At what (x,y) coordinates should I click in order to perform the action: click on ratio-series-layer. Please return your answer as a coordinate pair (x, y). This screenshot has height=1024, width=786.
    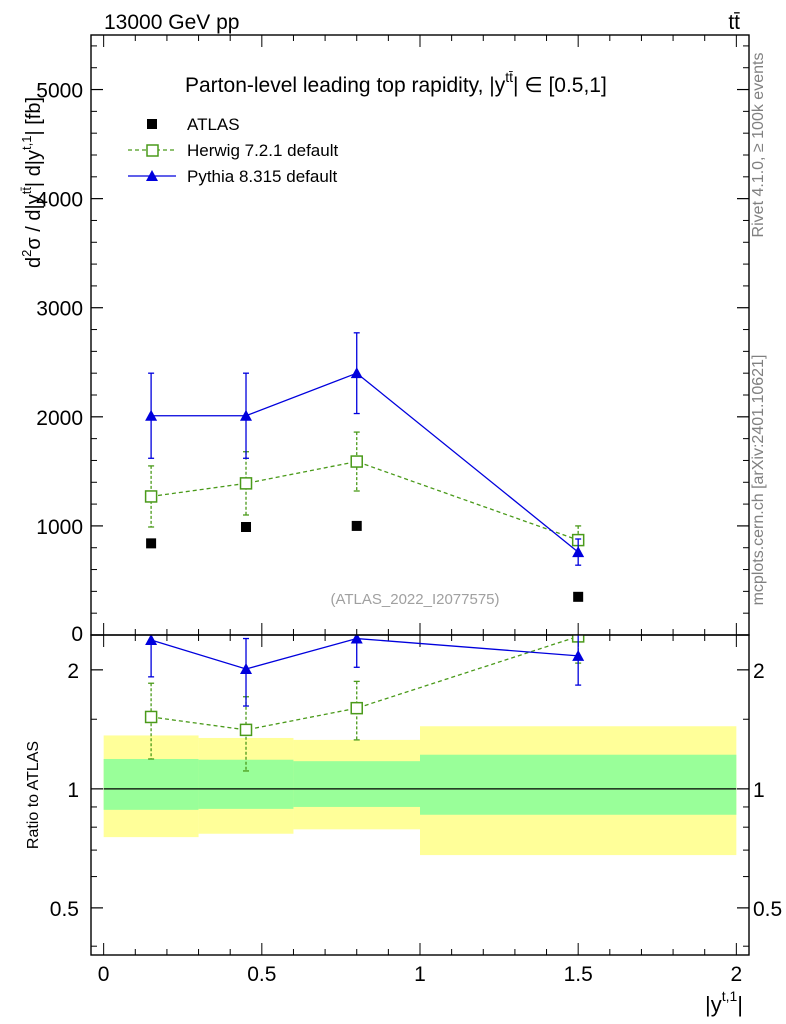
    Looking at the image, I should click on (364, 703).